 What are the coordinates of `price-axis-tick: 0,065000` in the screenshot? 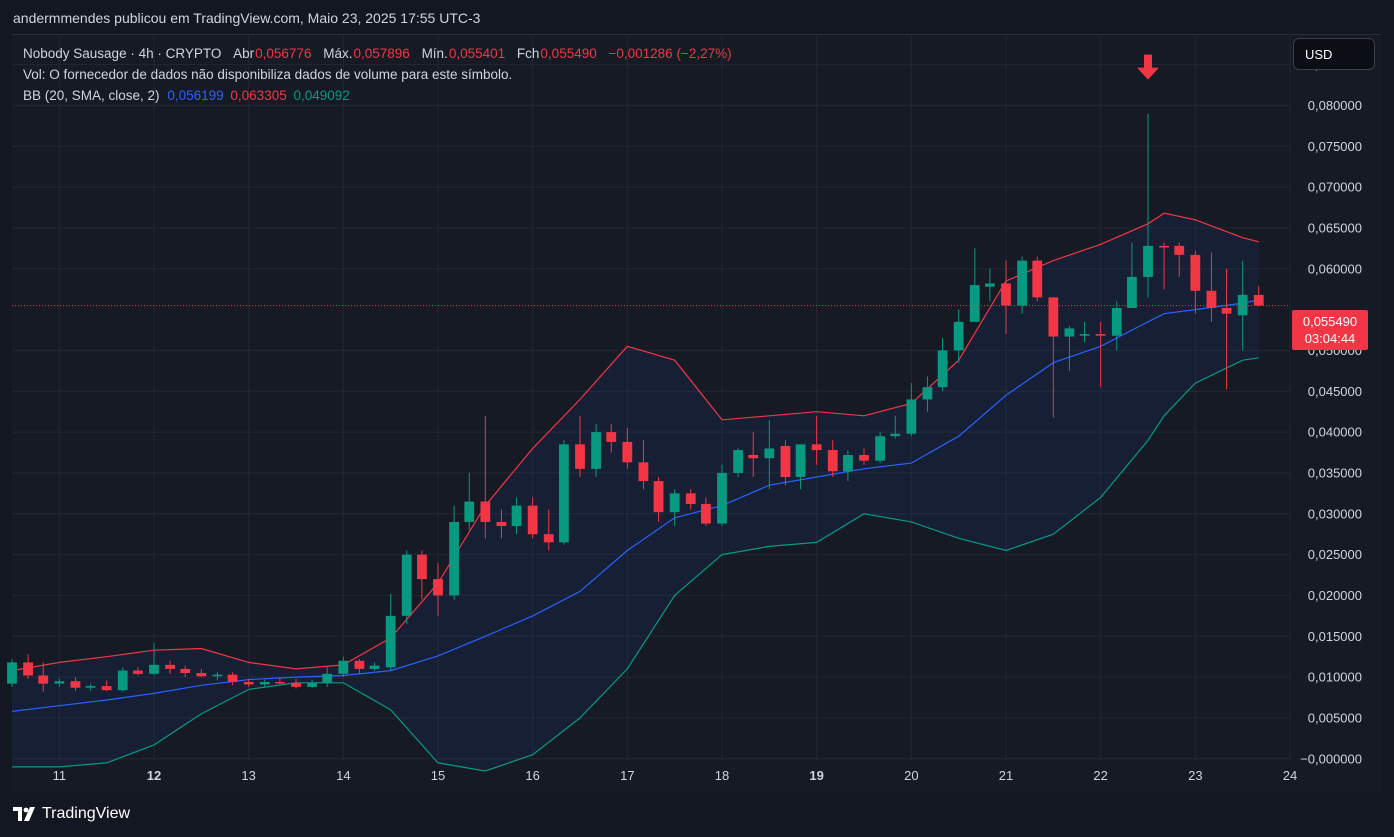 It's located at (1335, 227).